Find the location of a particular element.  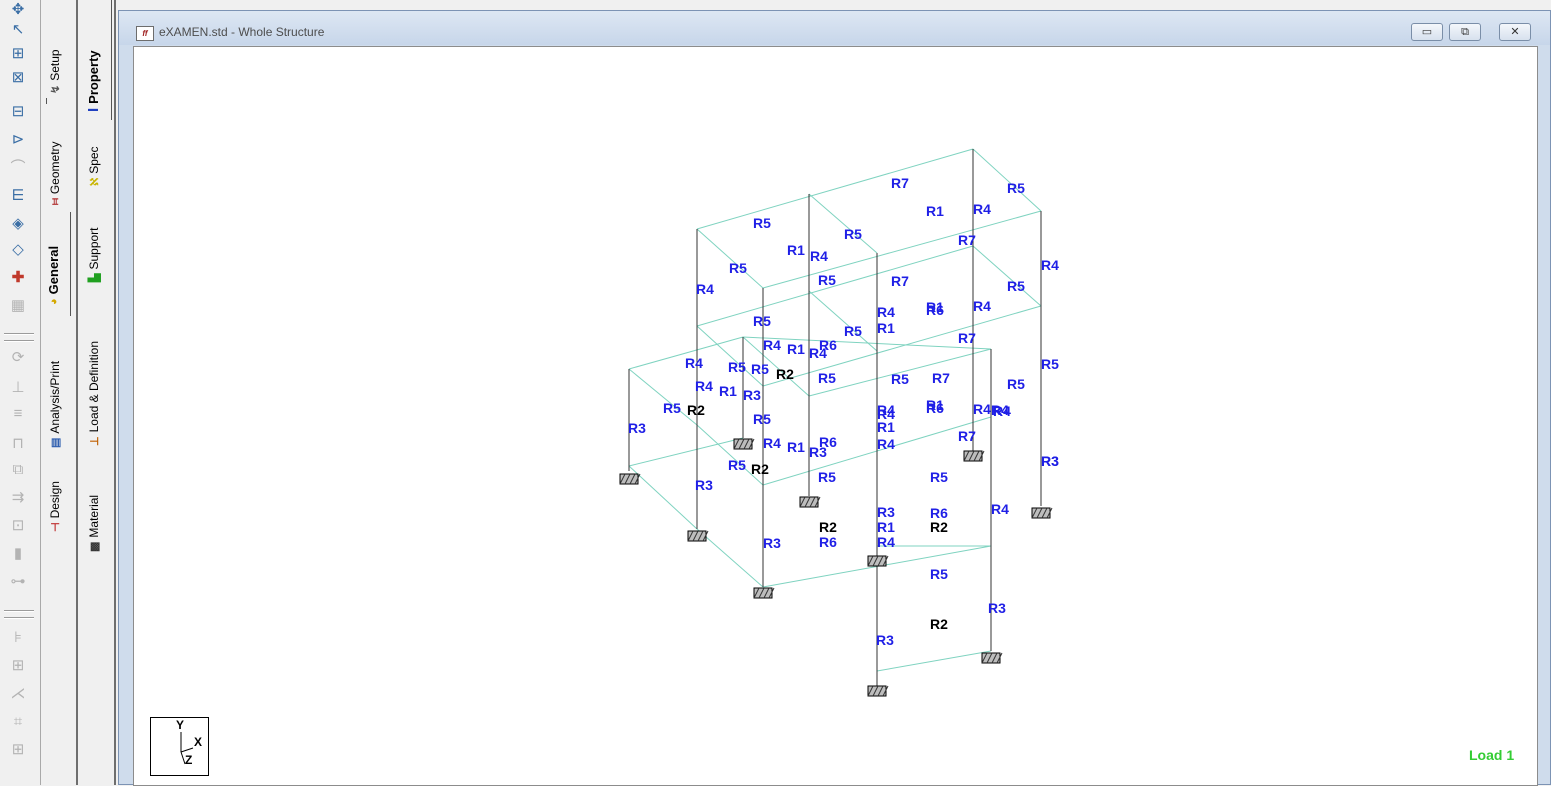

stretch-icon: ⊡ is located at coordinates (18, 525).